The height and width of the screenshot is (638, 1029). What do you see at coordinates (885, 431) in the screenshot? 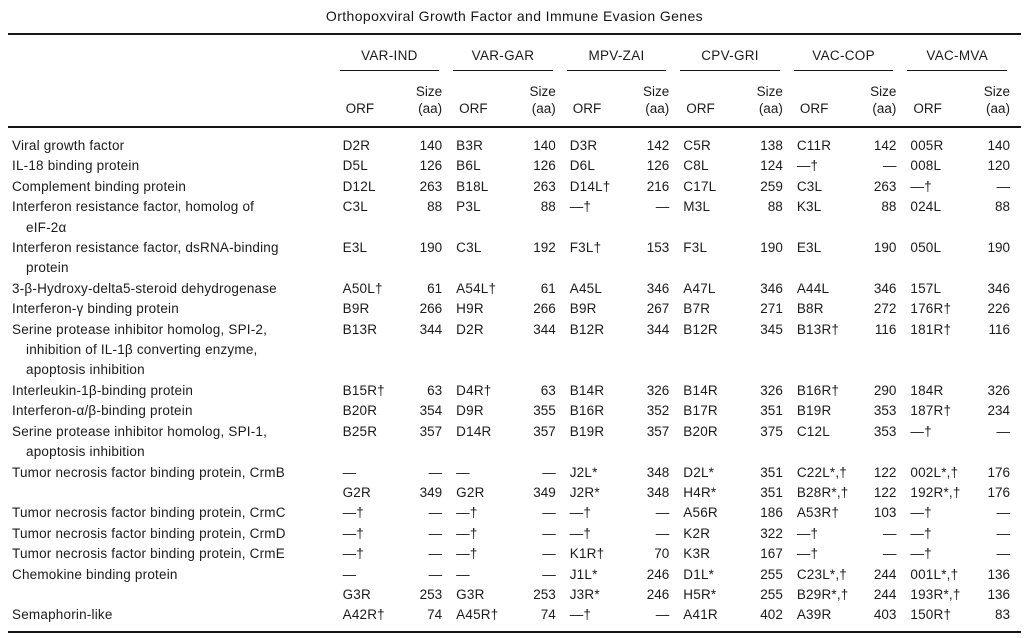
I see `size-cell: 353` at bounding box center [885, 431].